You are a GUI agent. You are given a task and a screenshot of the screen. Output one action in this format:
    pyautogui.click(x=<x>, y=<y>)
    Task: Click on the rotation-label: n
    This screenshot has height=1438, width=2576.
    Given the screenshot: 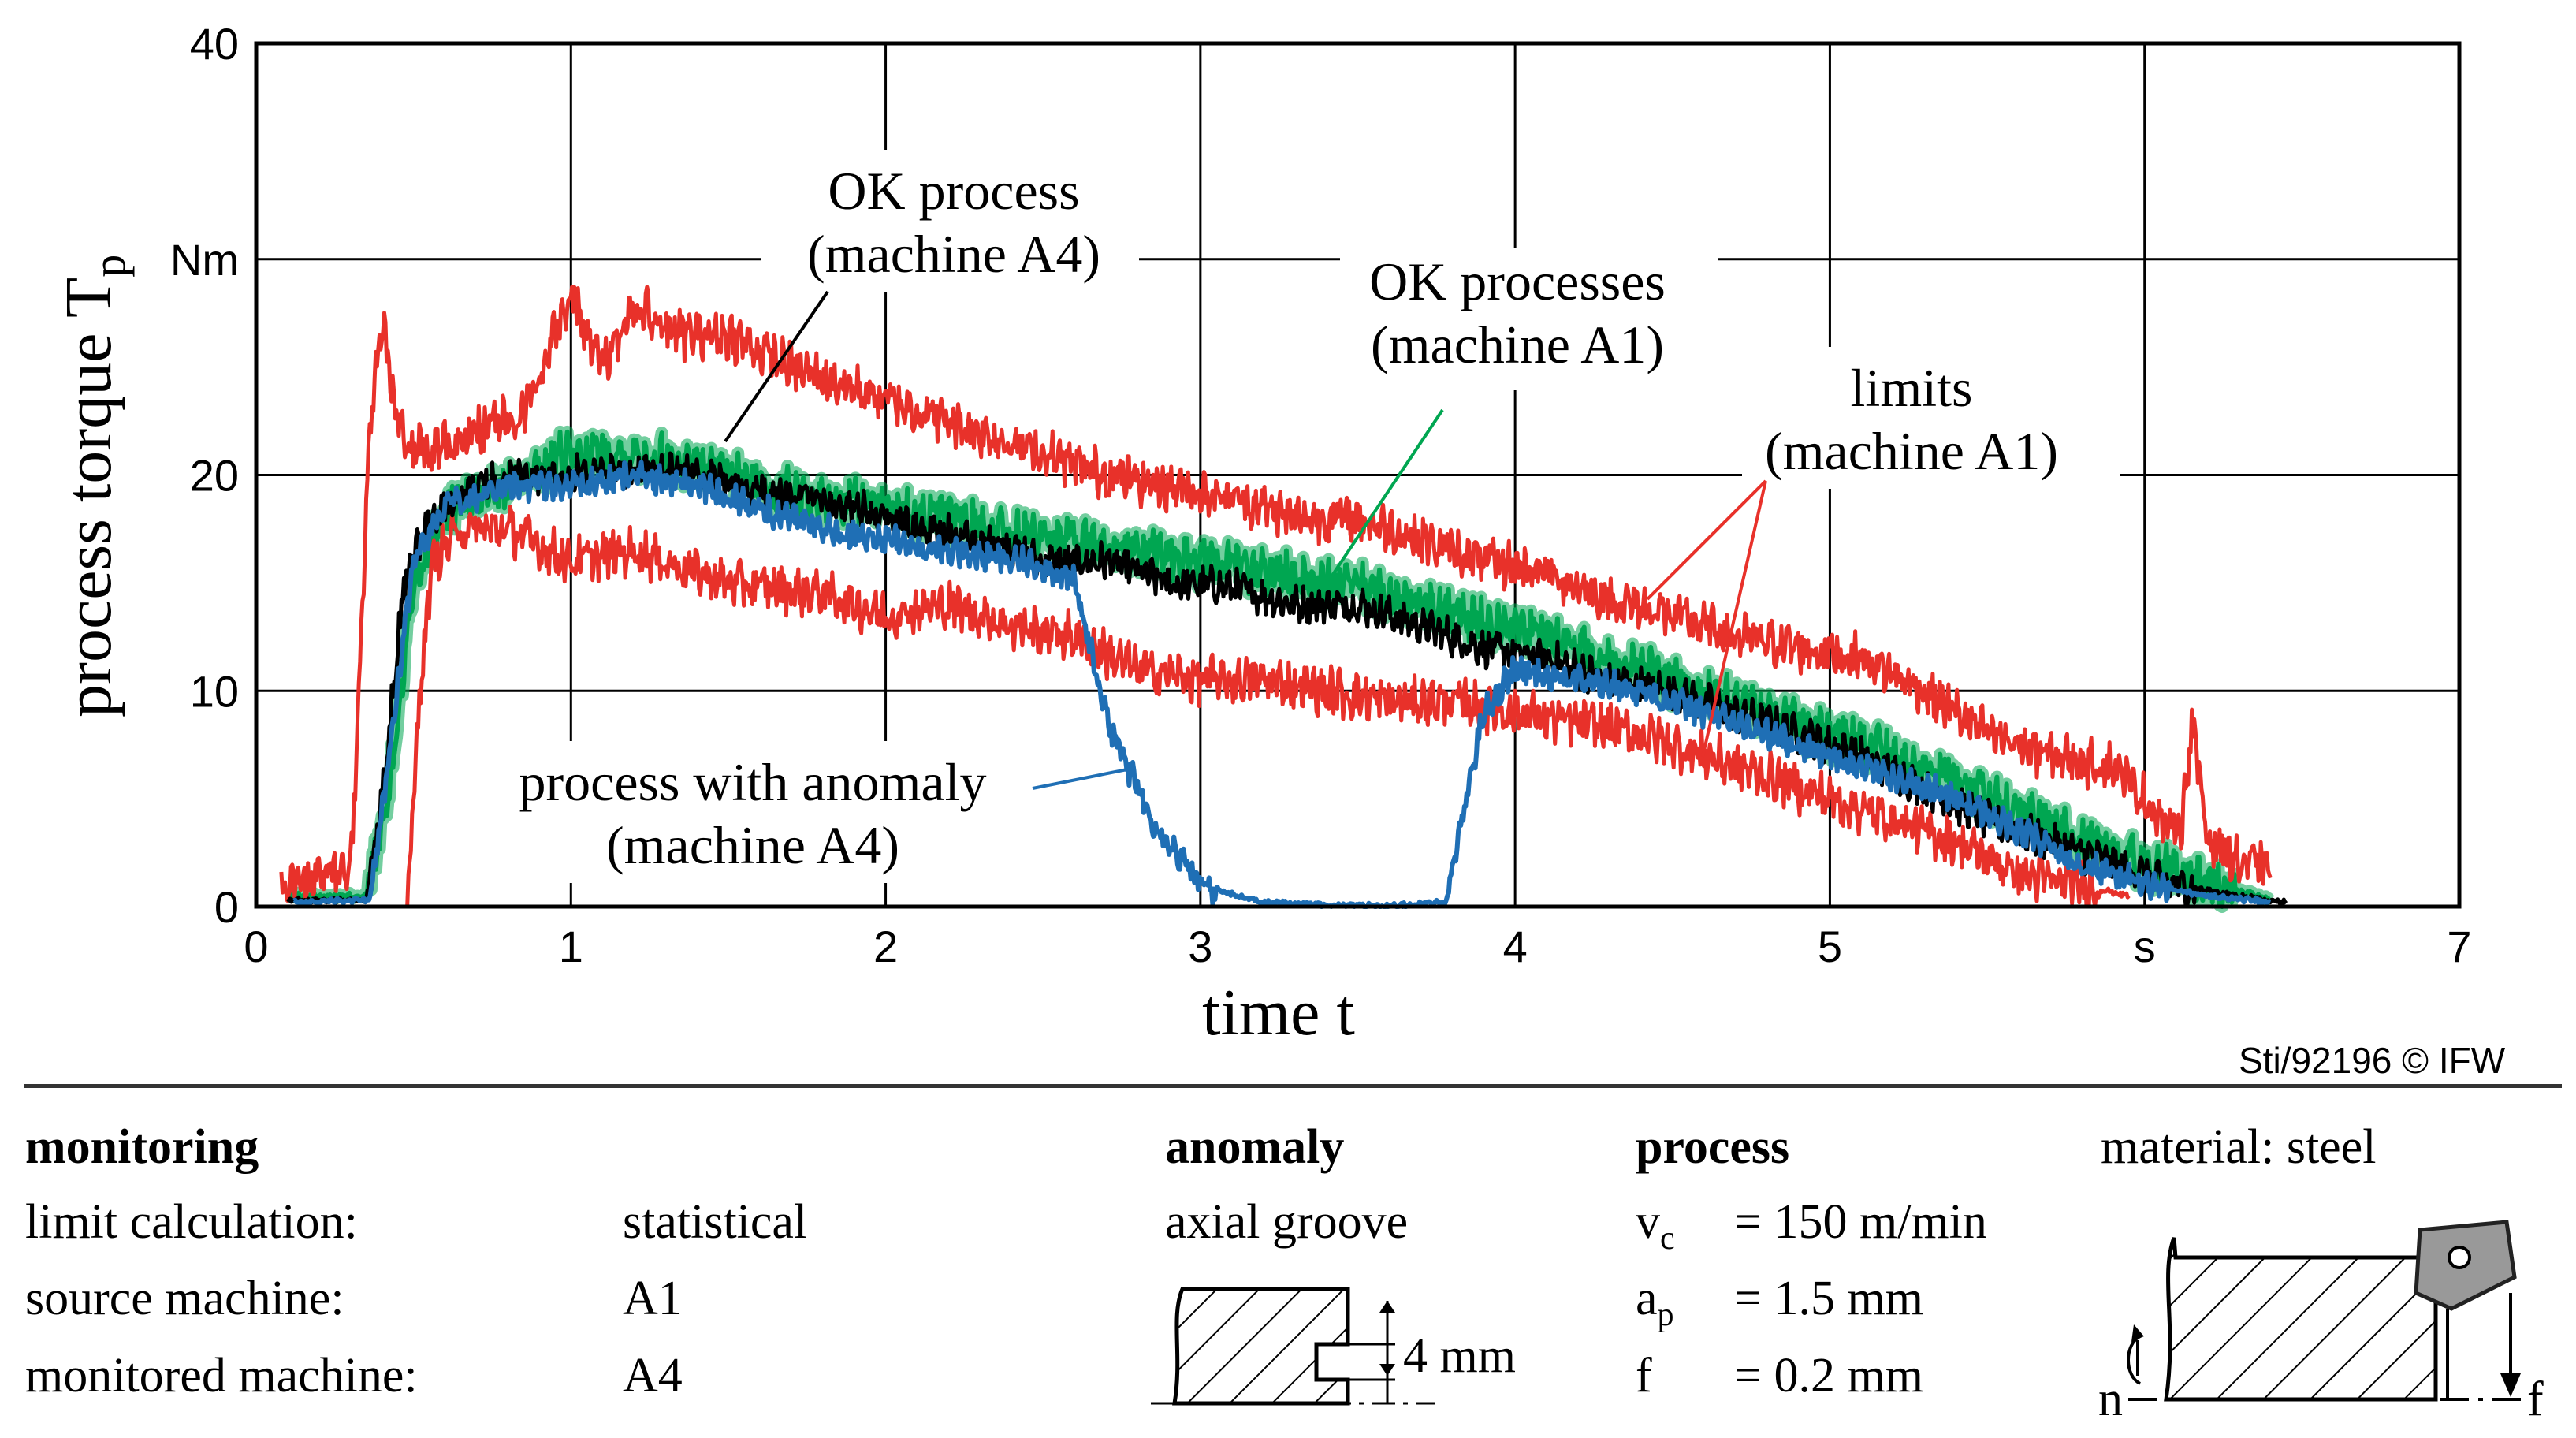 What is the action you would take?
    pyautogui.click(x=2110, y=1399)
    